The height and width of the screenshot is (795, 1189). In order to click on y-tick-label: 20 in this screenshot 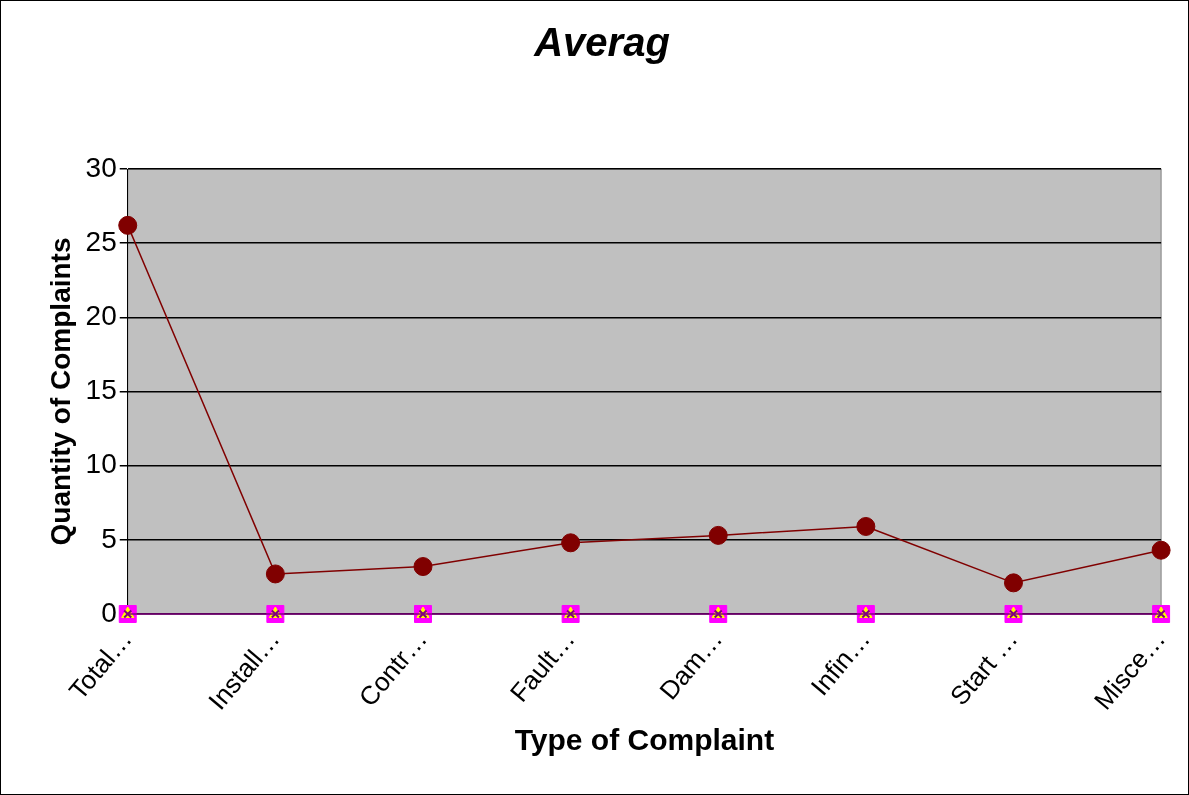, I will do `click(101, 316)`.